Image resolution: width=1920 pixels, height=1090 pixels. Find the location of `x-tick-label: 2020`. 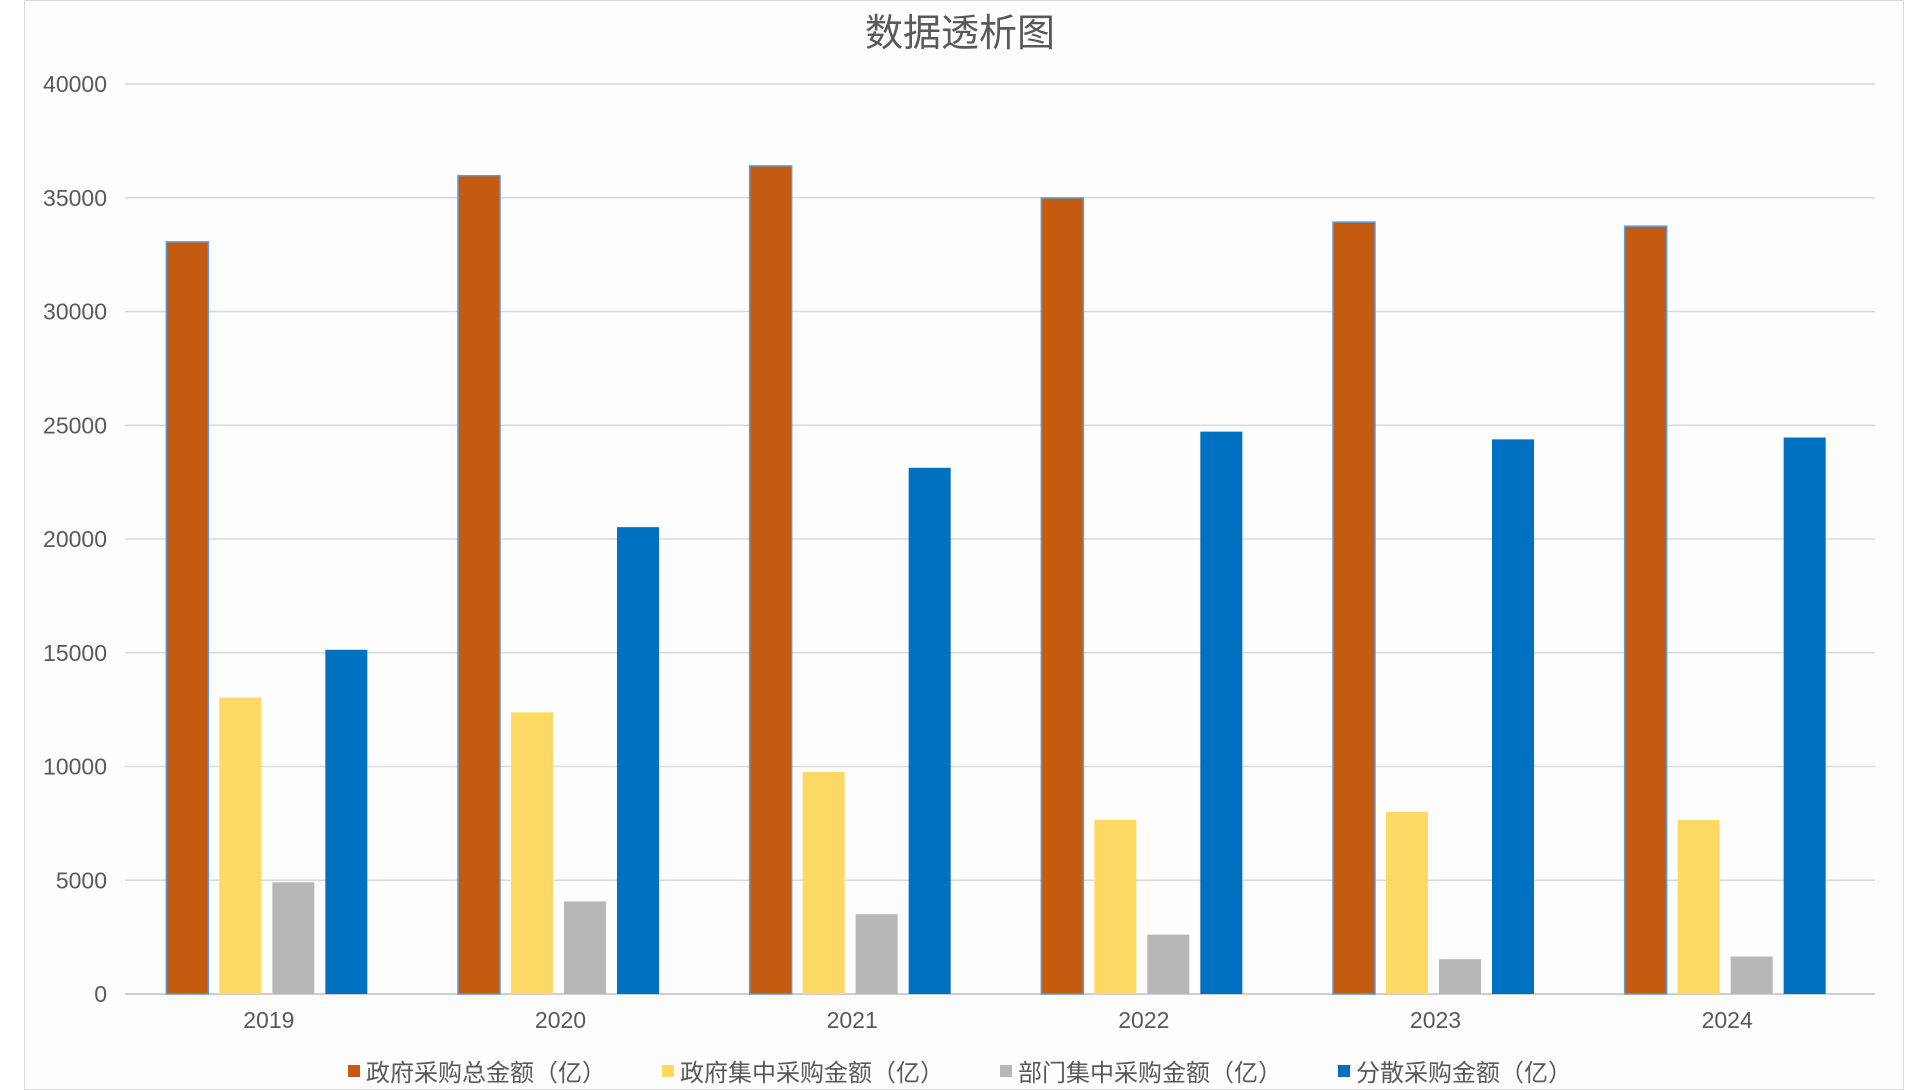

x-tick-label: 2020 is located at coordinates (560, 1020).